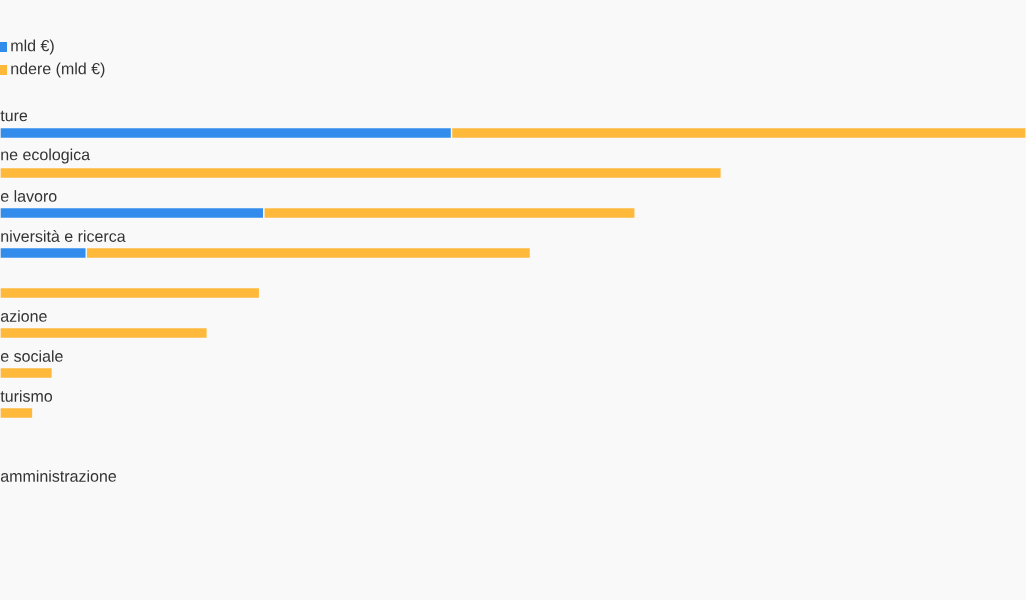 The width and height of the screenshot is (1026, 600). I want to click on y-tick-label: niversità e ricerca, so click(63, 236).